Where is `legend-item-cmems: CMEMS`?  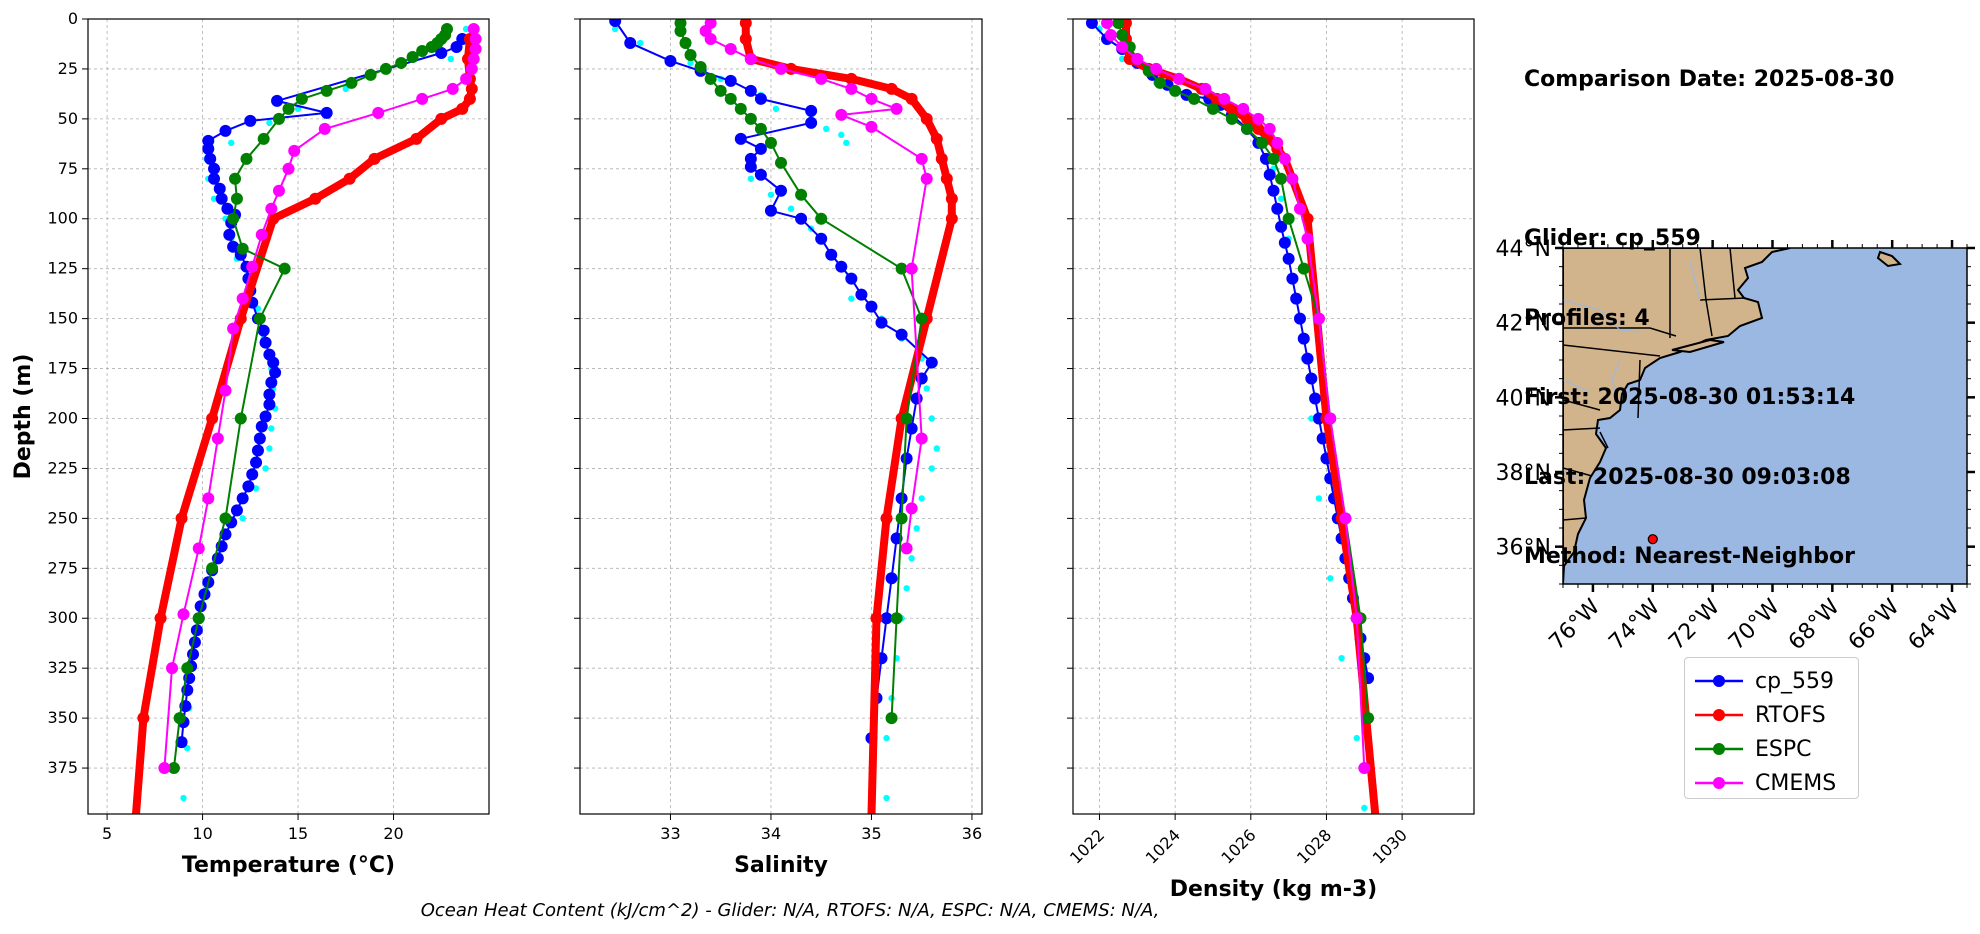
legend-item-cmems: CMEMS is located at coordinates (1771, 783).